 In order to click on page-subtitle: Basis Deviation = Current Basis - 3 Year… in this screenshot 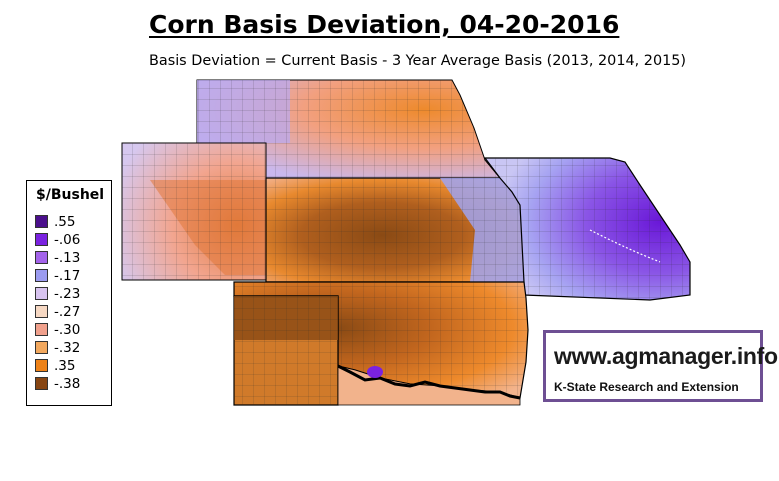, I will do `click(418, 61)`.